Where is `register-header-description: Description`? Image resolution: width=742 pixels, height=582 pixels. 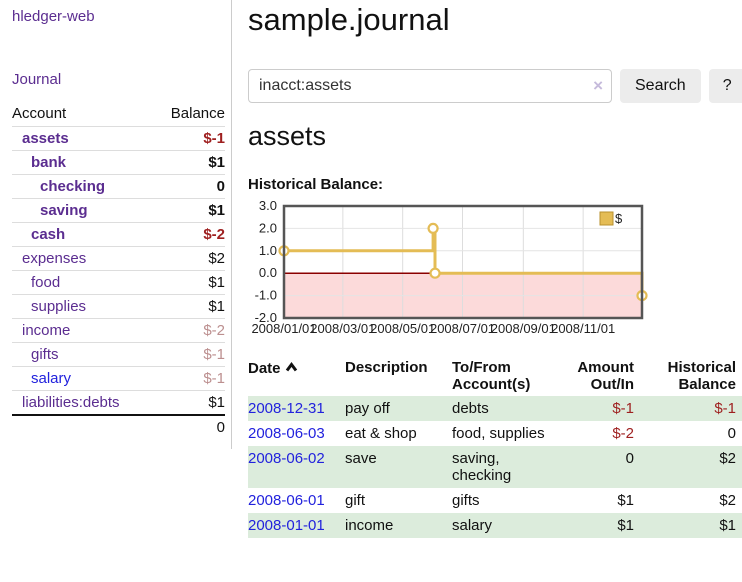 register-header-description: Description is located at coordinates (386, 367).